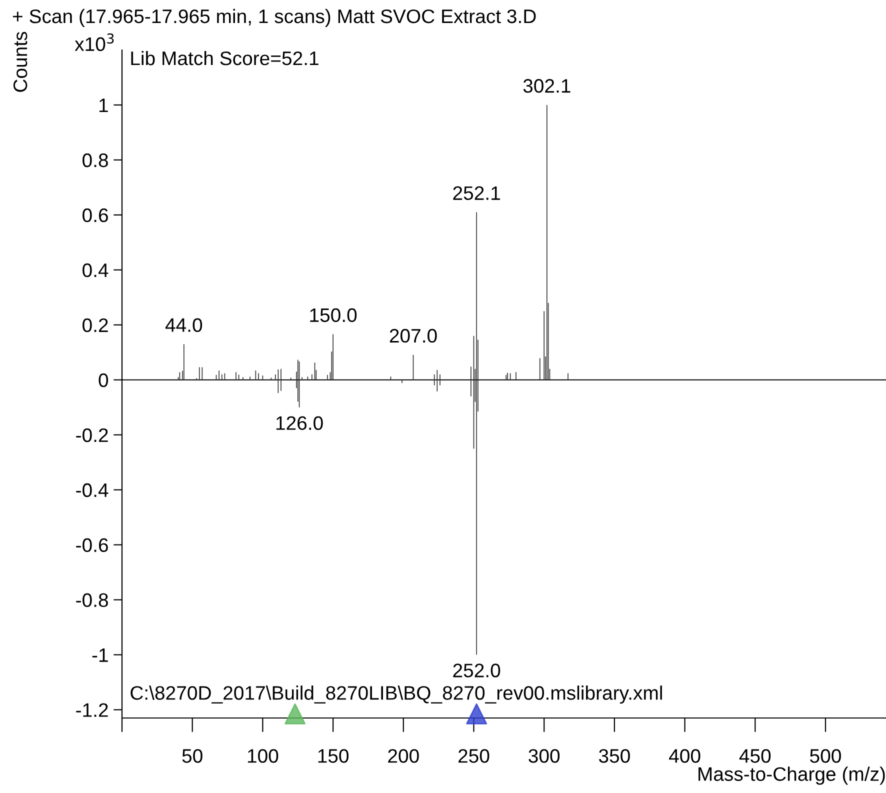  Describe the element at coordinates (476, 671) in the screenshot. I see `annotation: 252.0` at that location.